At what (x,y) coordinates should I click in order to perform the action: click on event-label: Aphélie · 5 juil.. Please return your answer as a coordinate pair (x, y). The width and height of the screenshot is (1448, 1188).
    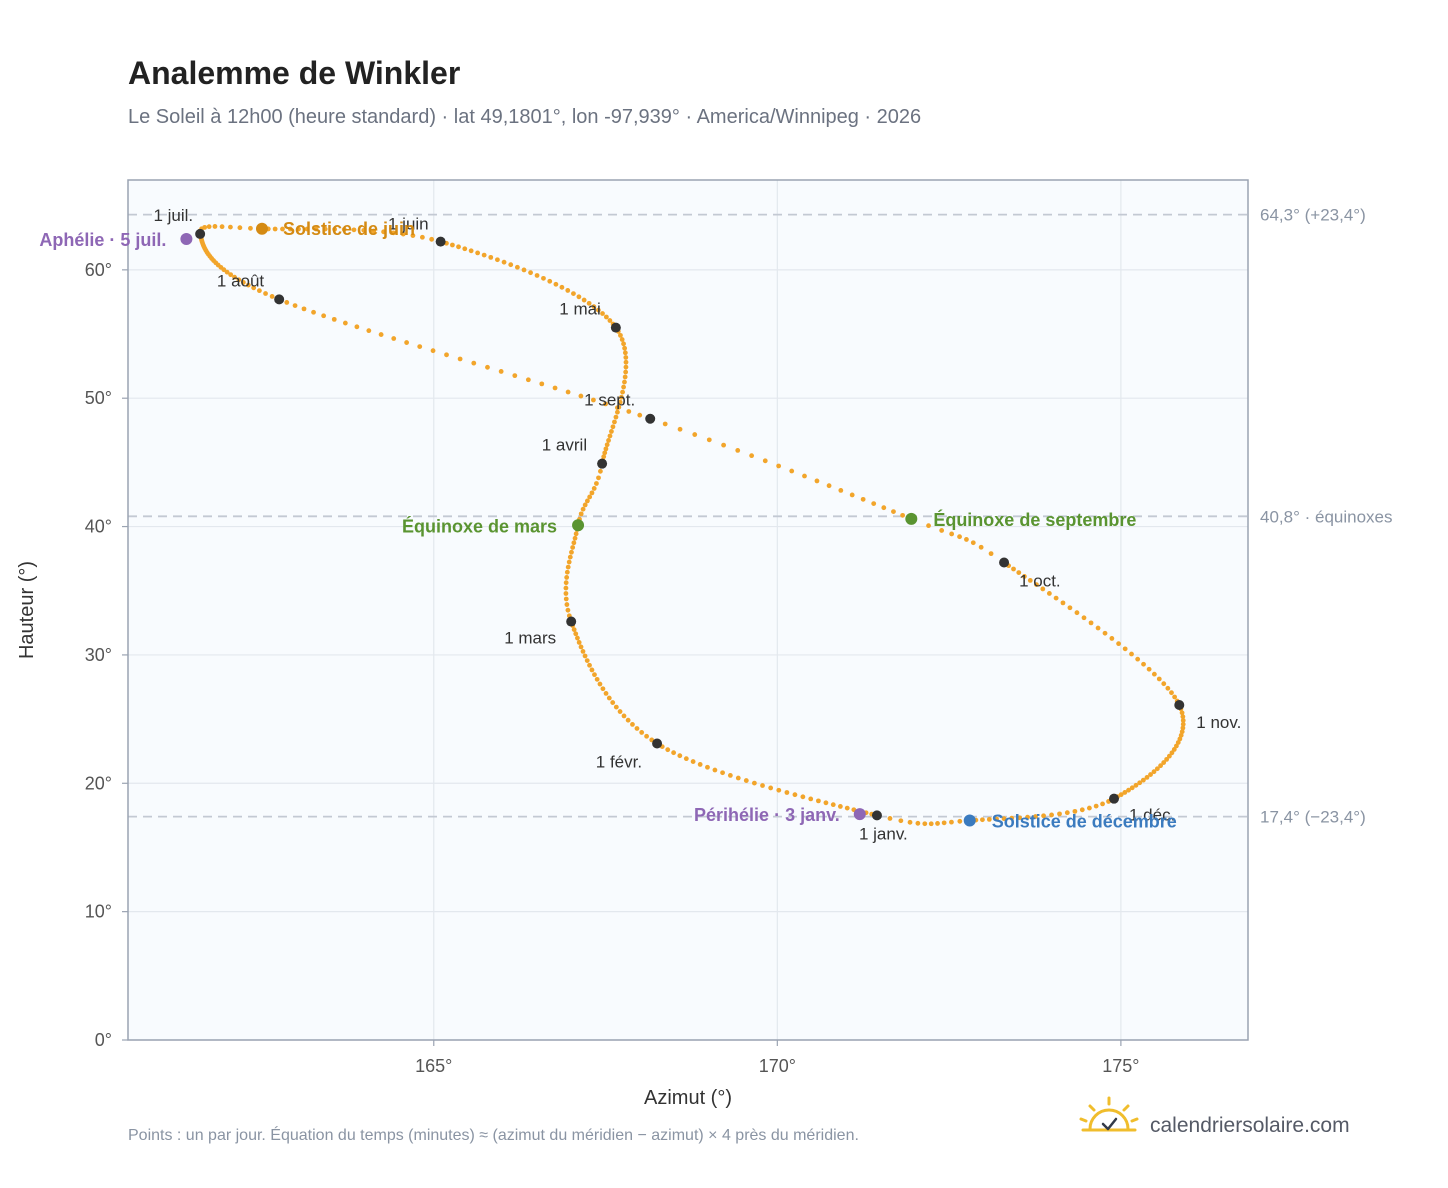
    Looking at the image, I should click on (102, 240).